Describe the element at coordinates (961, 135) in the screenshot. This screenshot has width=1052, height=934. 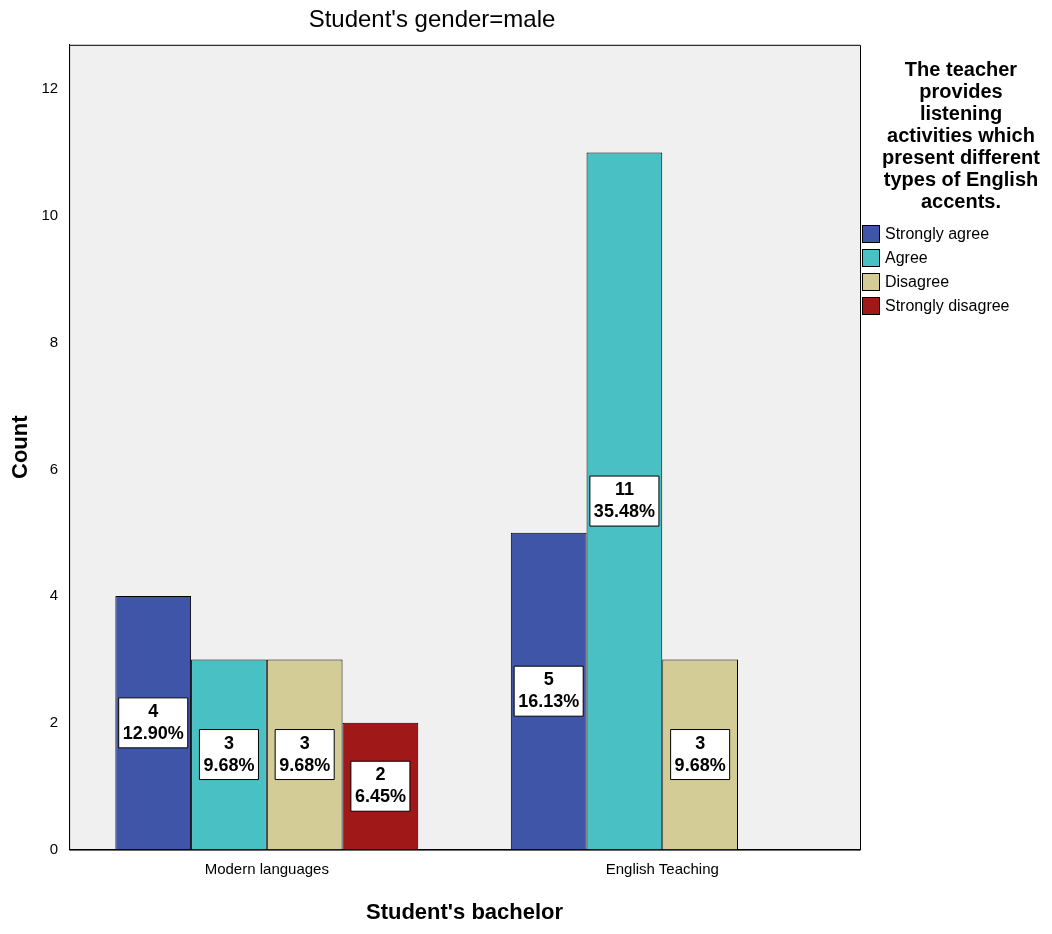
I see `legend-title: The teacher provides listening activities which present different types of English accents.` at that location.